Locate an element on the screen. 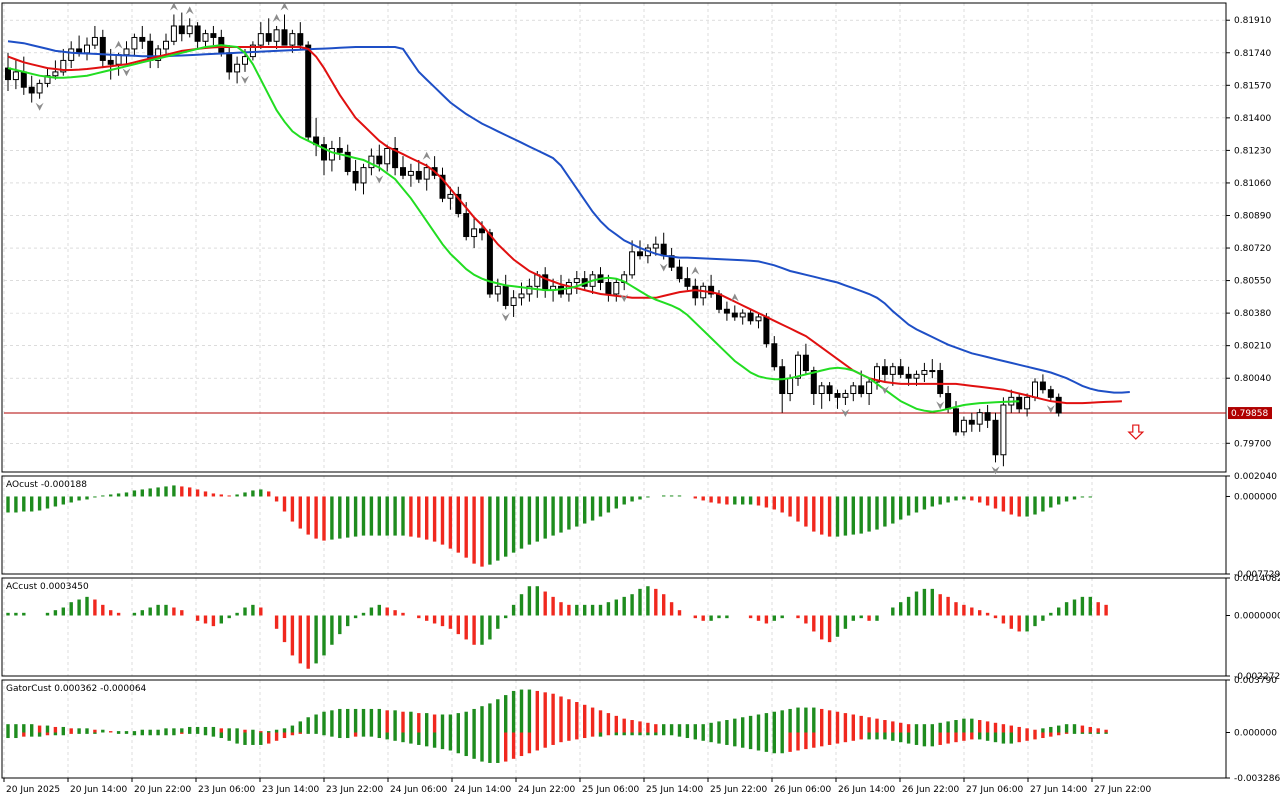 The height and width of the screenshot is (804, 1280). current-price-label: 0.79858 is located at coordinates (1249, 414).